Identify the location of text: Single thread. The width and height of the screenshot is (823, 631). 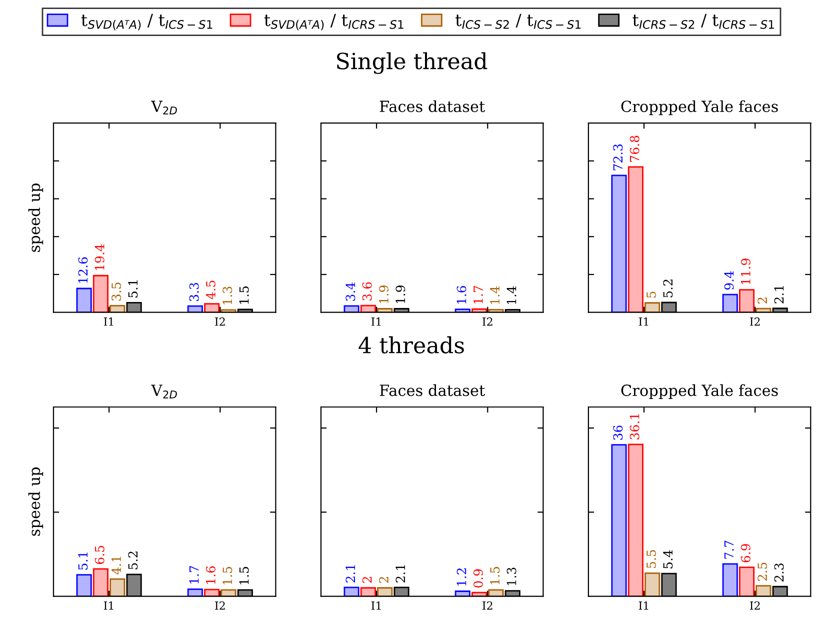
(412, 63).